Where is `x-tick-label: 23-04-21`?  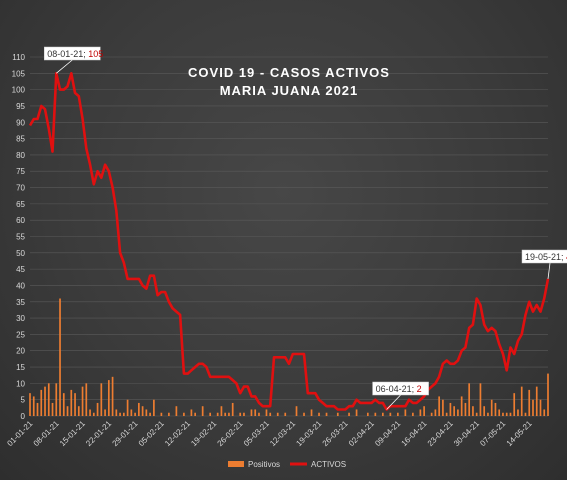
x-tick-label: 23-04-21 is located at coordinates (440, 433).